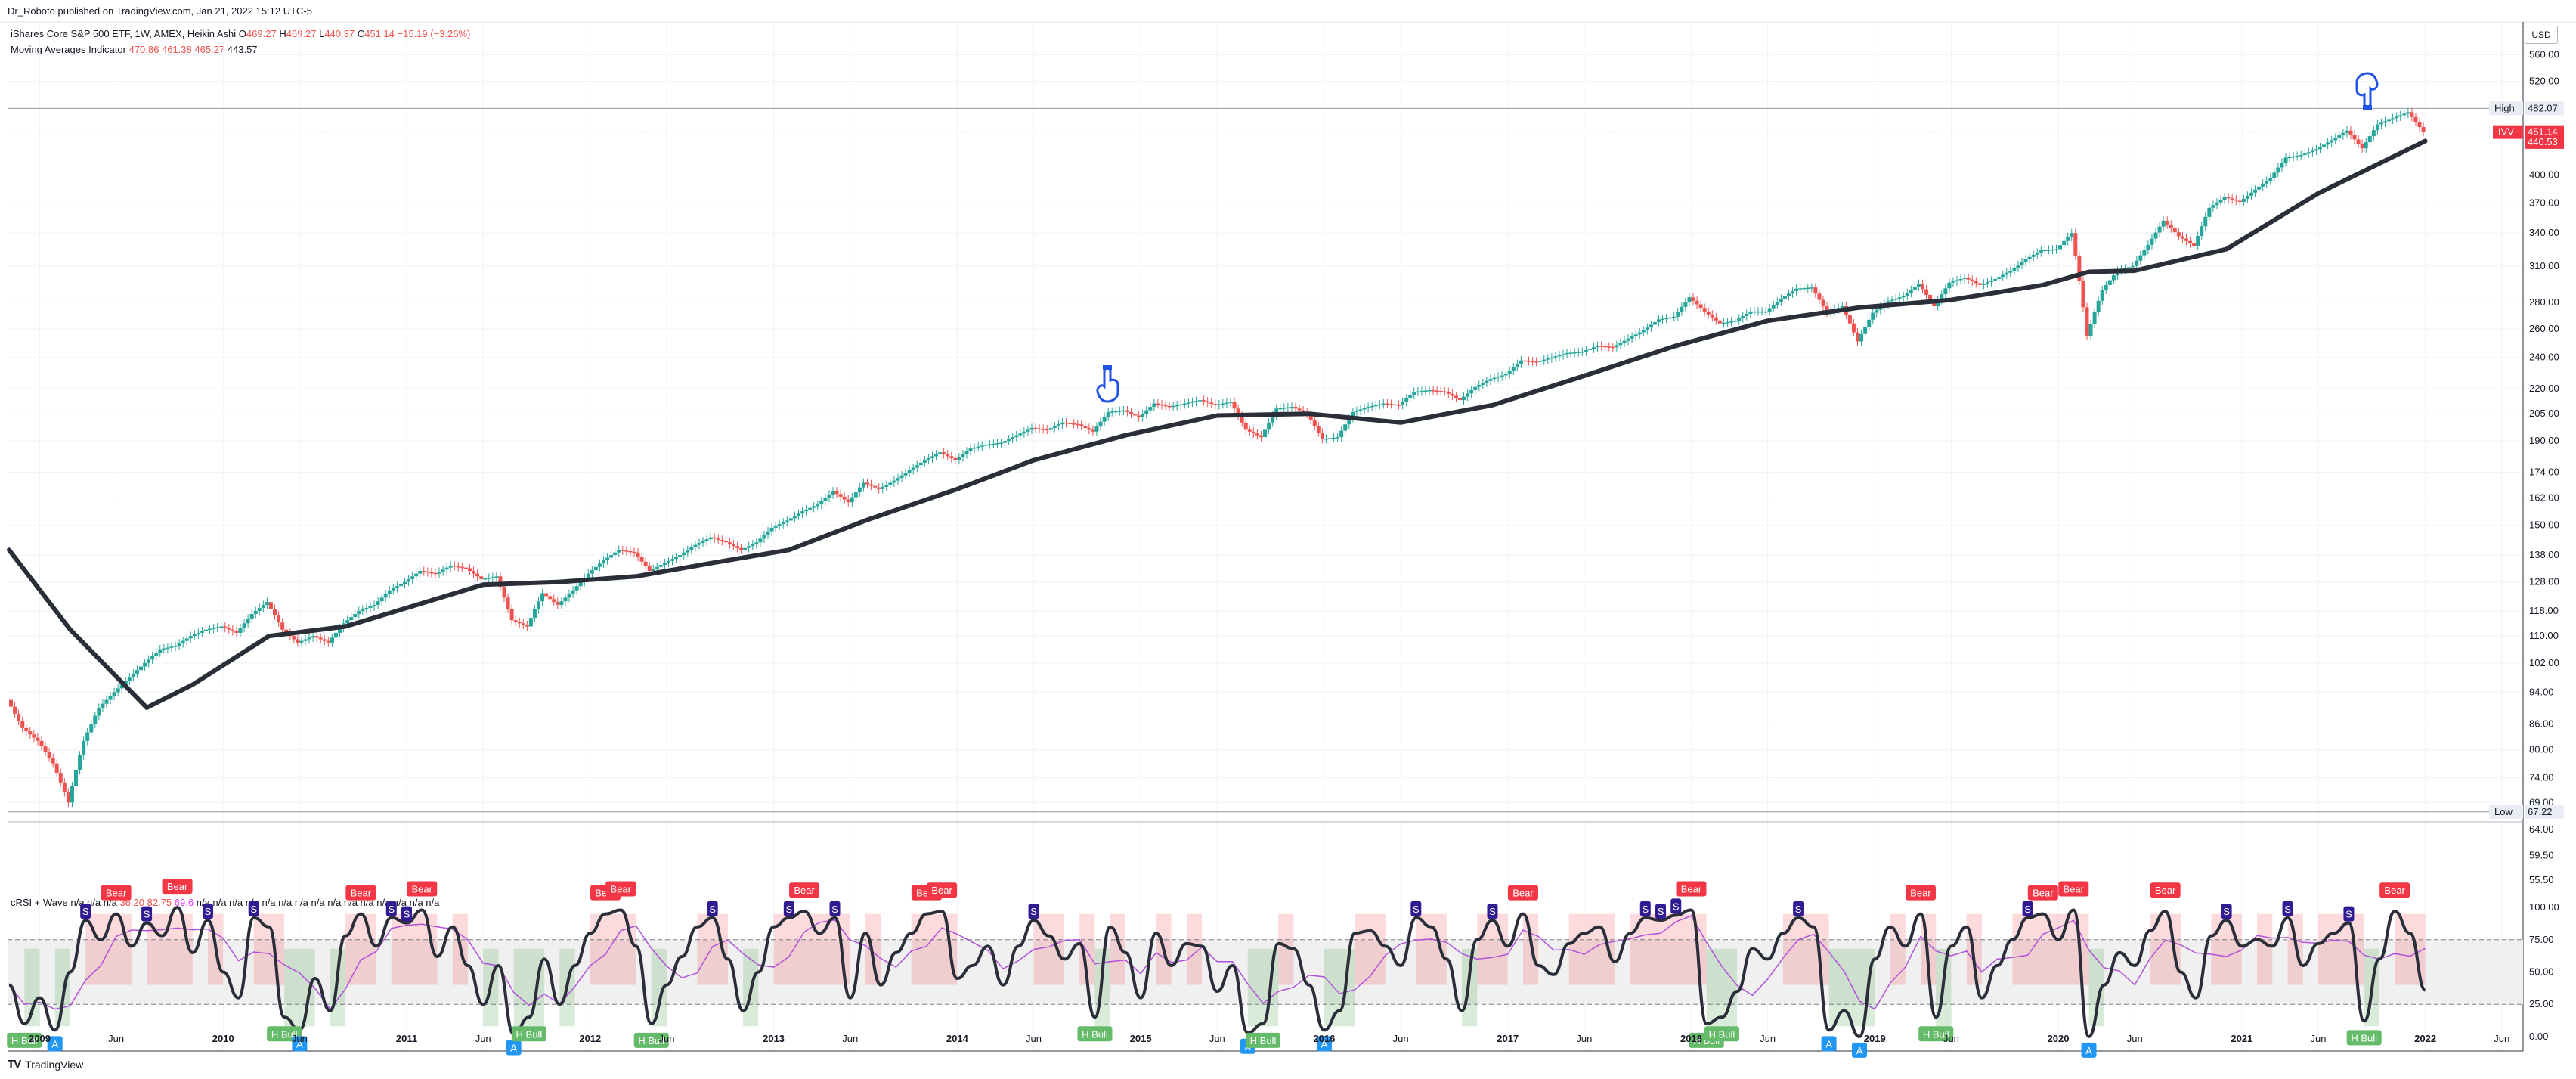 This screenshot has height=1079, width=2576. I want to click on time-tick-label: 2016, so click(1324, 1038).